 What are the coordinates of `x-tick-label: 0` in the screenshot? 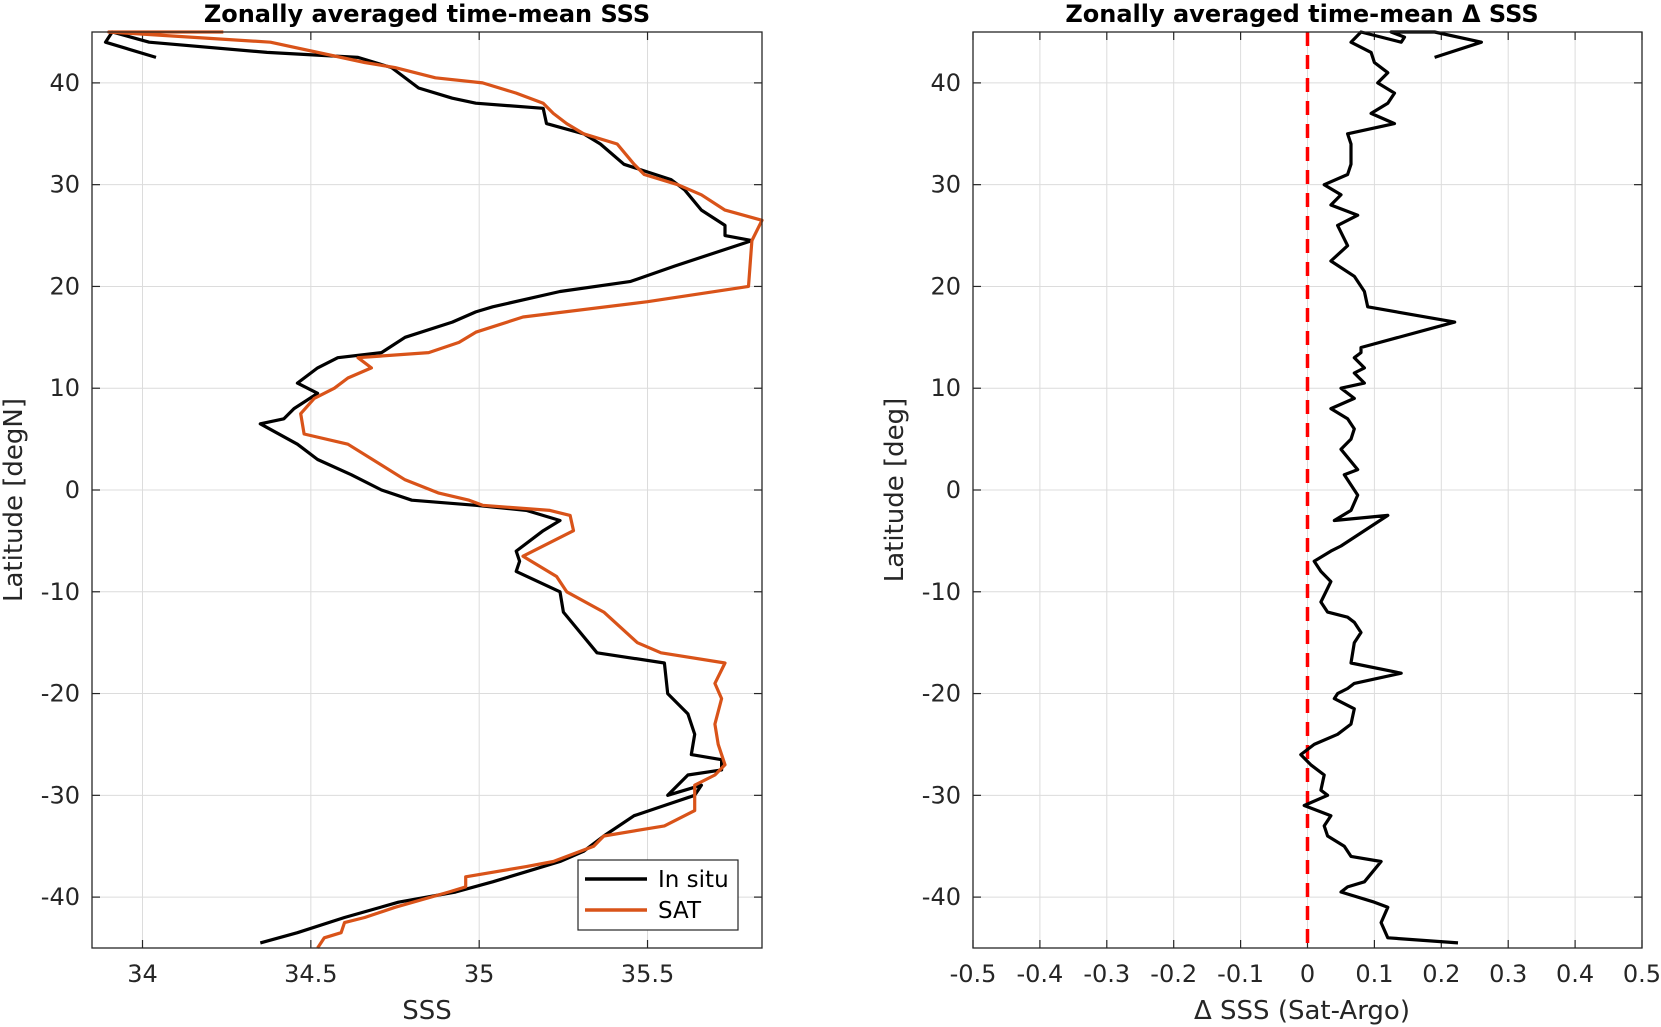 It's located at (1307, 974).